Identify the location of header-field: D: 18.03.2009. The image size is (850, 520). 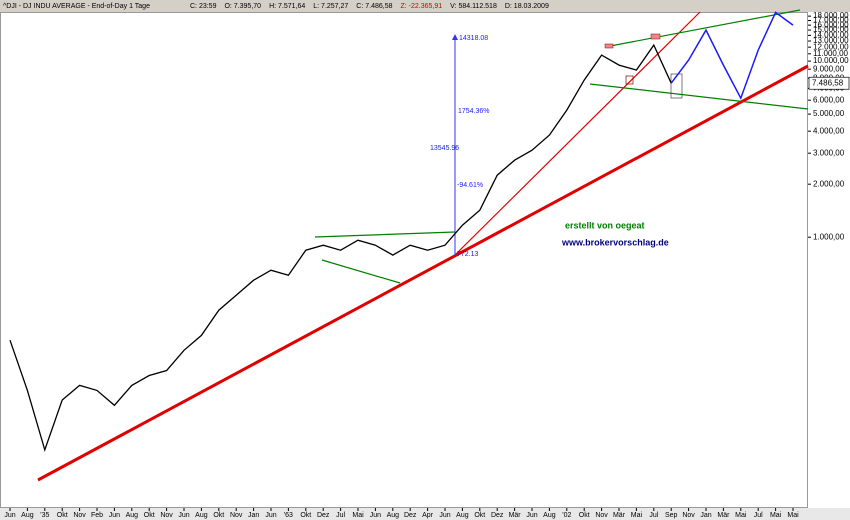
(527, 6).